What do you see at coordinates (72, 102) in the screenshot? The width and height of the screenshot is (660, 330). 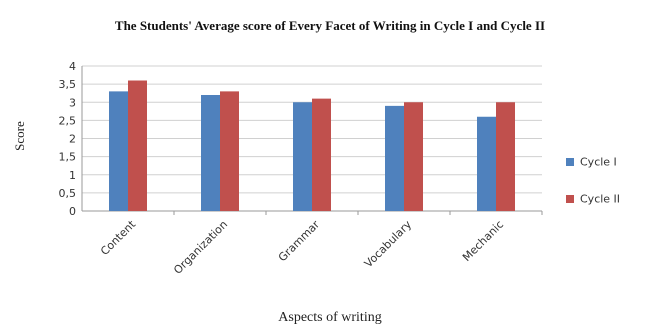 I see `y-tick-label: 3` at bounding box center [72, 102].